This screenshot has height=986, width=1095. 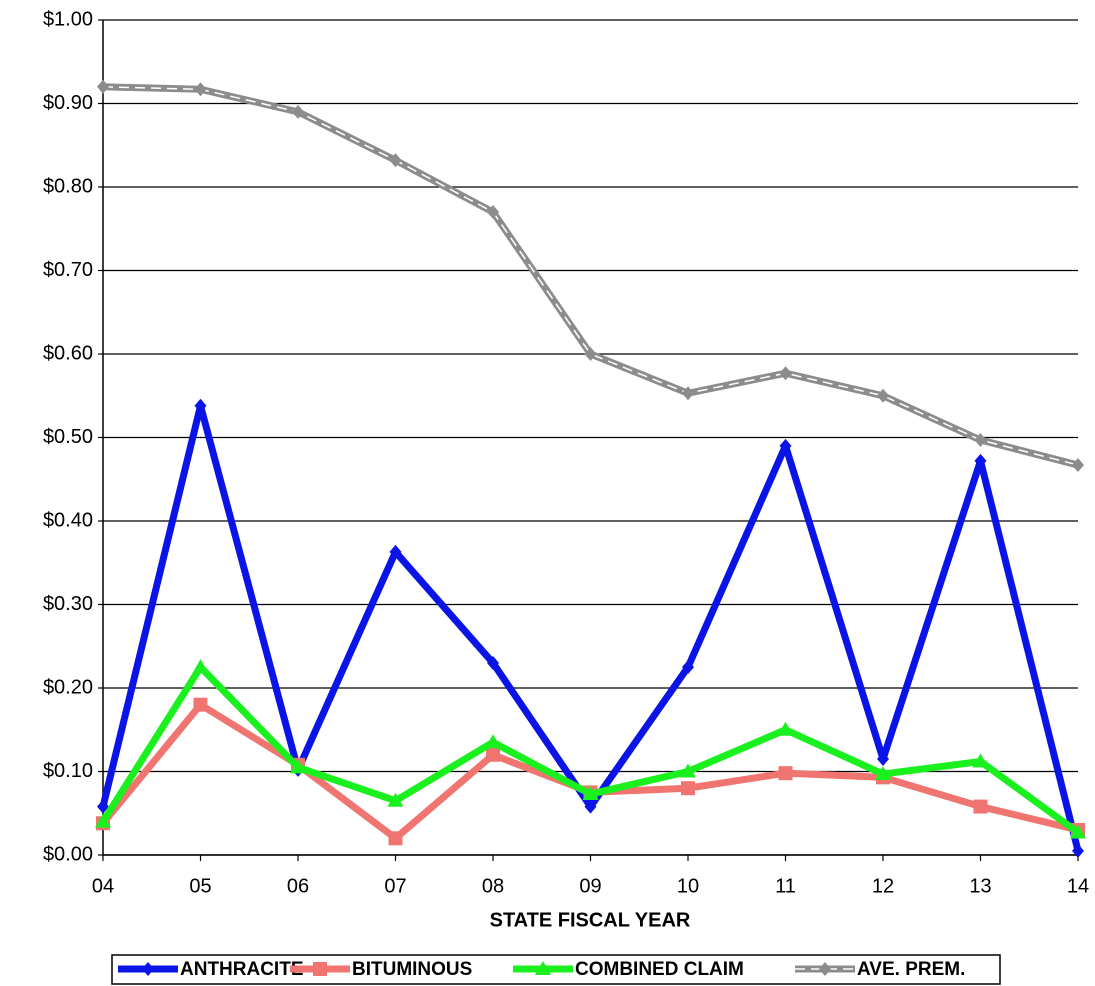 What do you see at coordinates (68, 103) in the screenshot?
I see `y-tick-label: $0.90` at bounding box center [68, 103].